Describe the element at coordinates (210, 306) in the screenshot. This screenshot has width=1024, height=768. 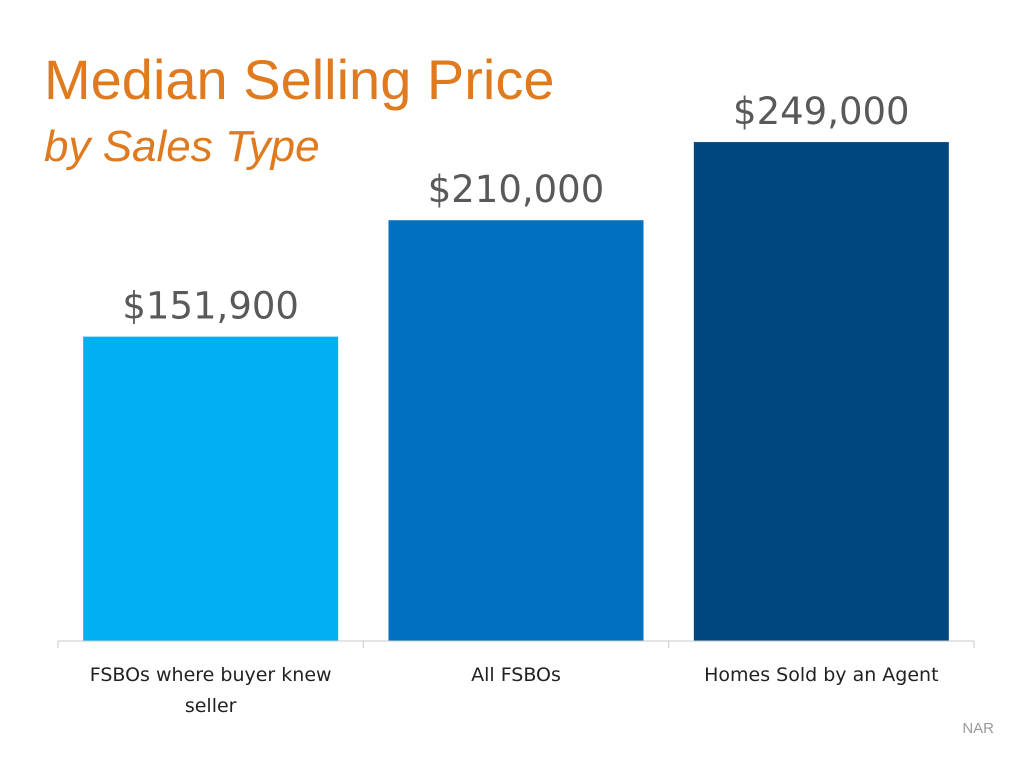
I see `data-label-1: $151,900` at that location.